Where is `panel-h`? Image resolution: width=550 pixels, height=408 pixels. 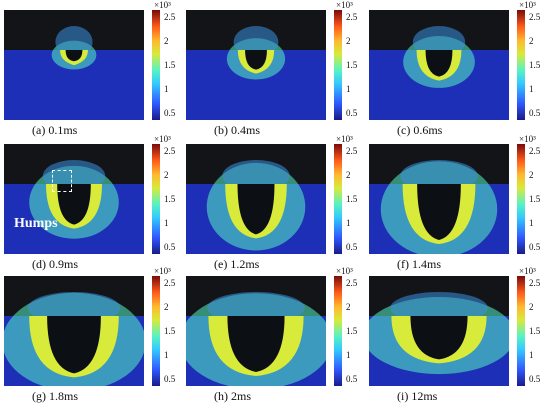
panel-h is located at coordinates (256, 331).